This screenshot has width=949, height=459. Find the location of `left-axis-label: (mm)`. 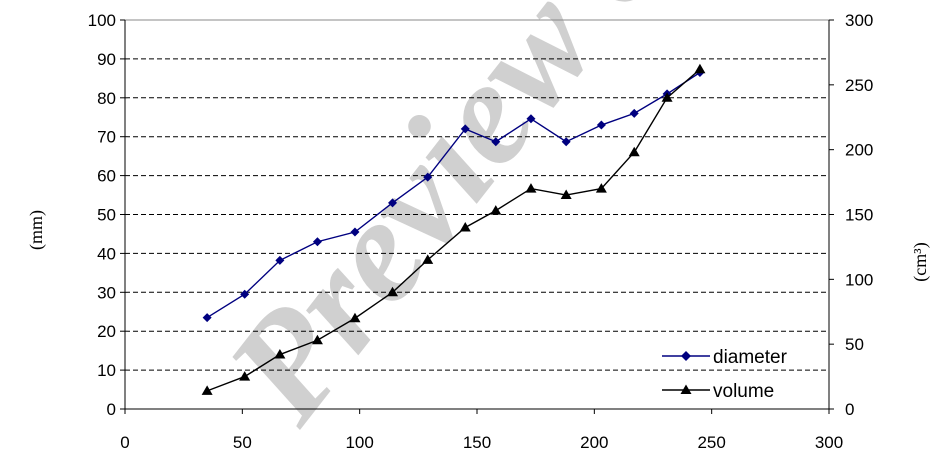

left-axis-label: (mm) is located at coordinates (36, 230).